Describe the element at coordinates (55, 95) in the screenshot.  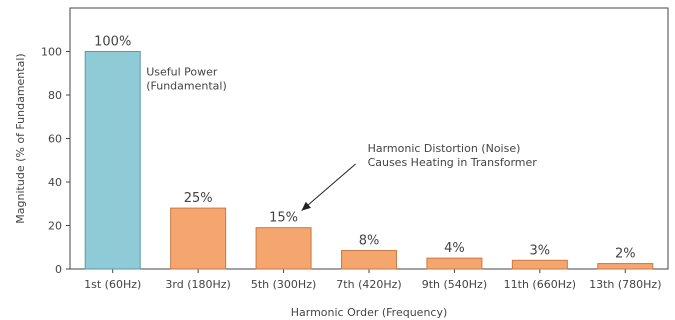
I see `y-tick-label: 80` at that location.